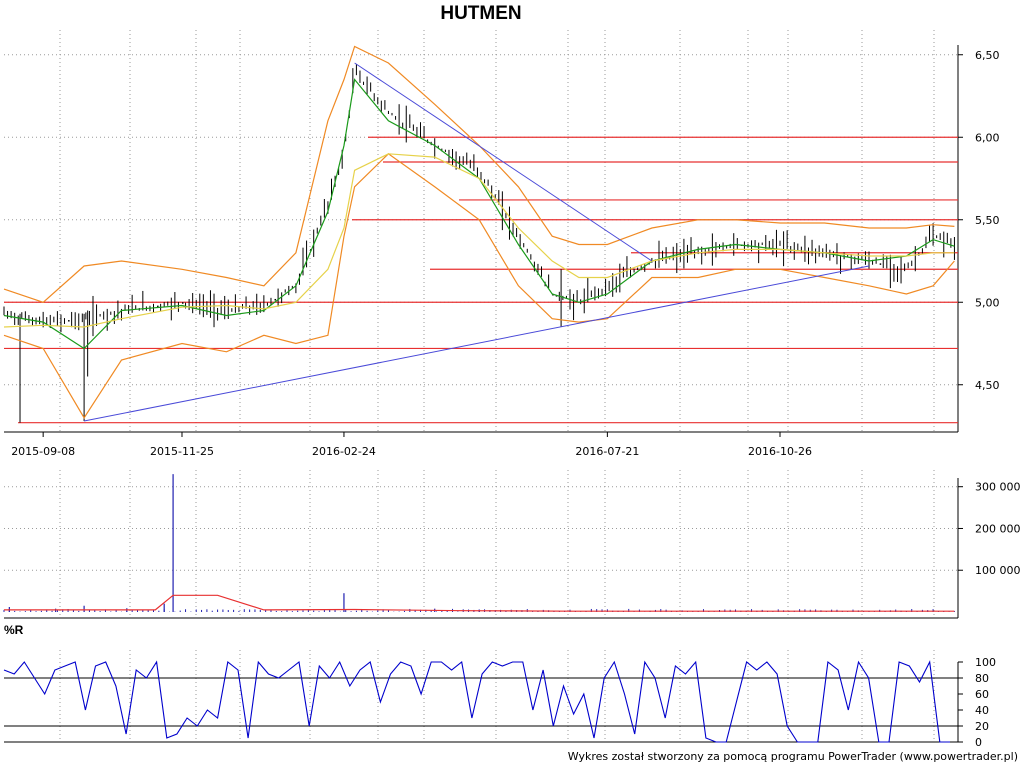  What do you see at coordinates (978, 742) in the screenshot?
I see `williams-y-tick-label: 0` at bounding box center [978, 742].